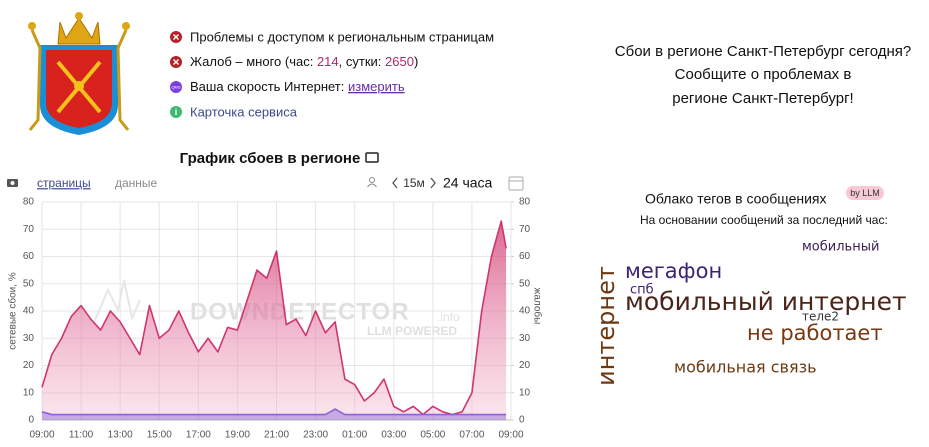 The width and height of the screenshot is (929, 447). Describe the element at coordinates (372, 185) in the screenshot. I see `user-icon-body` at that location.